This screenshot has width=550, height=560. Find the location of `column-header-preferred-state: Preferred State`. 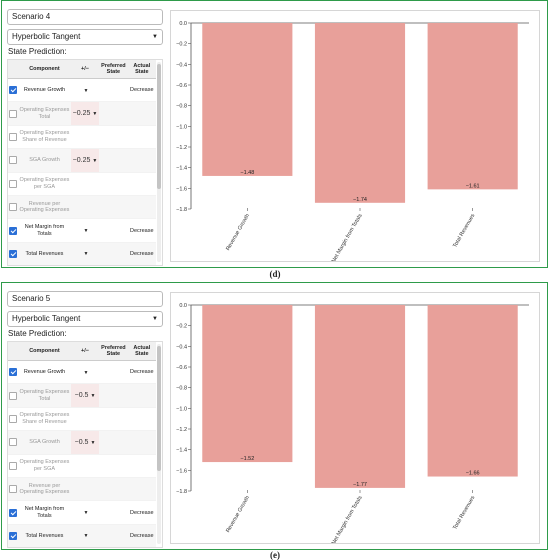

column-header-preferred-state: Preferred State is located at coordinates (113, 351).